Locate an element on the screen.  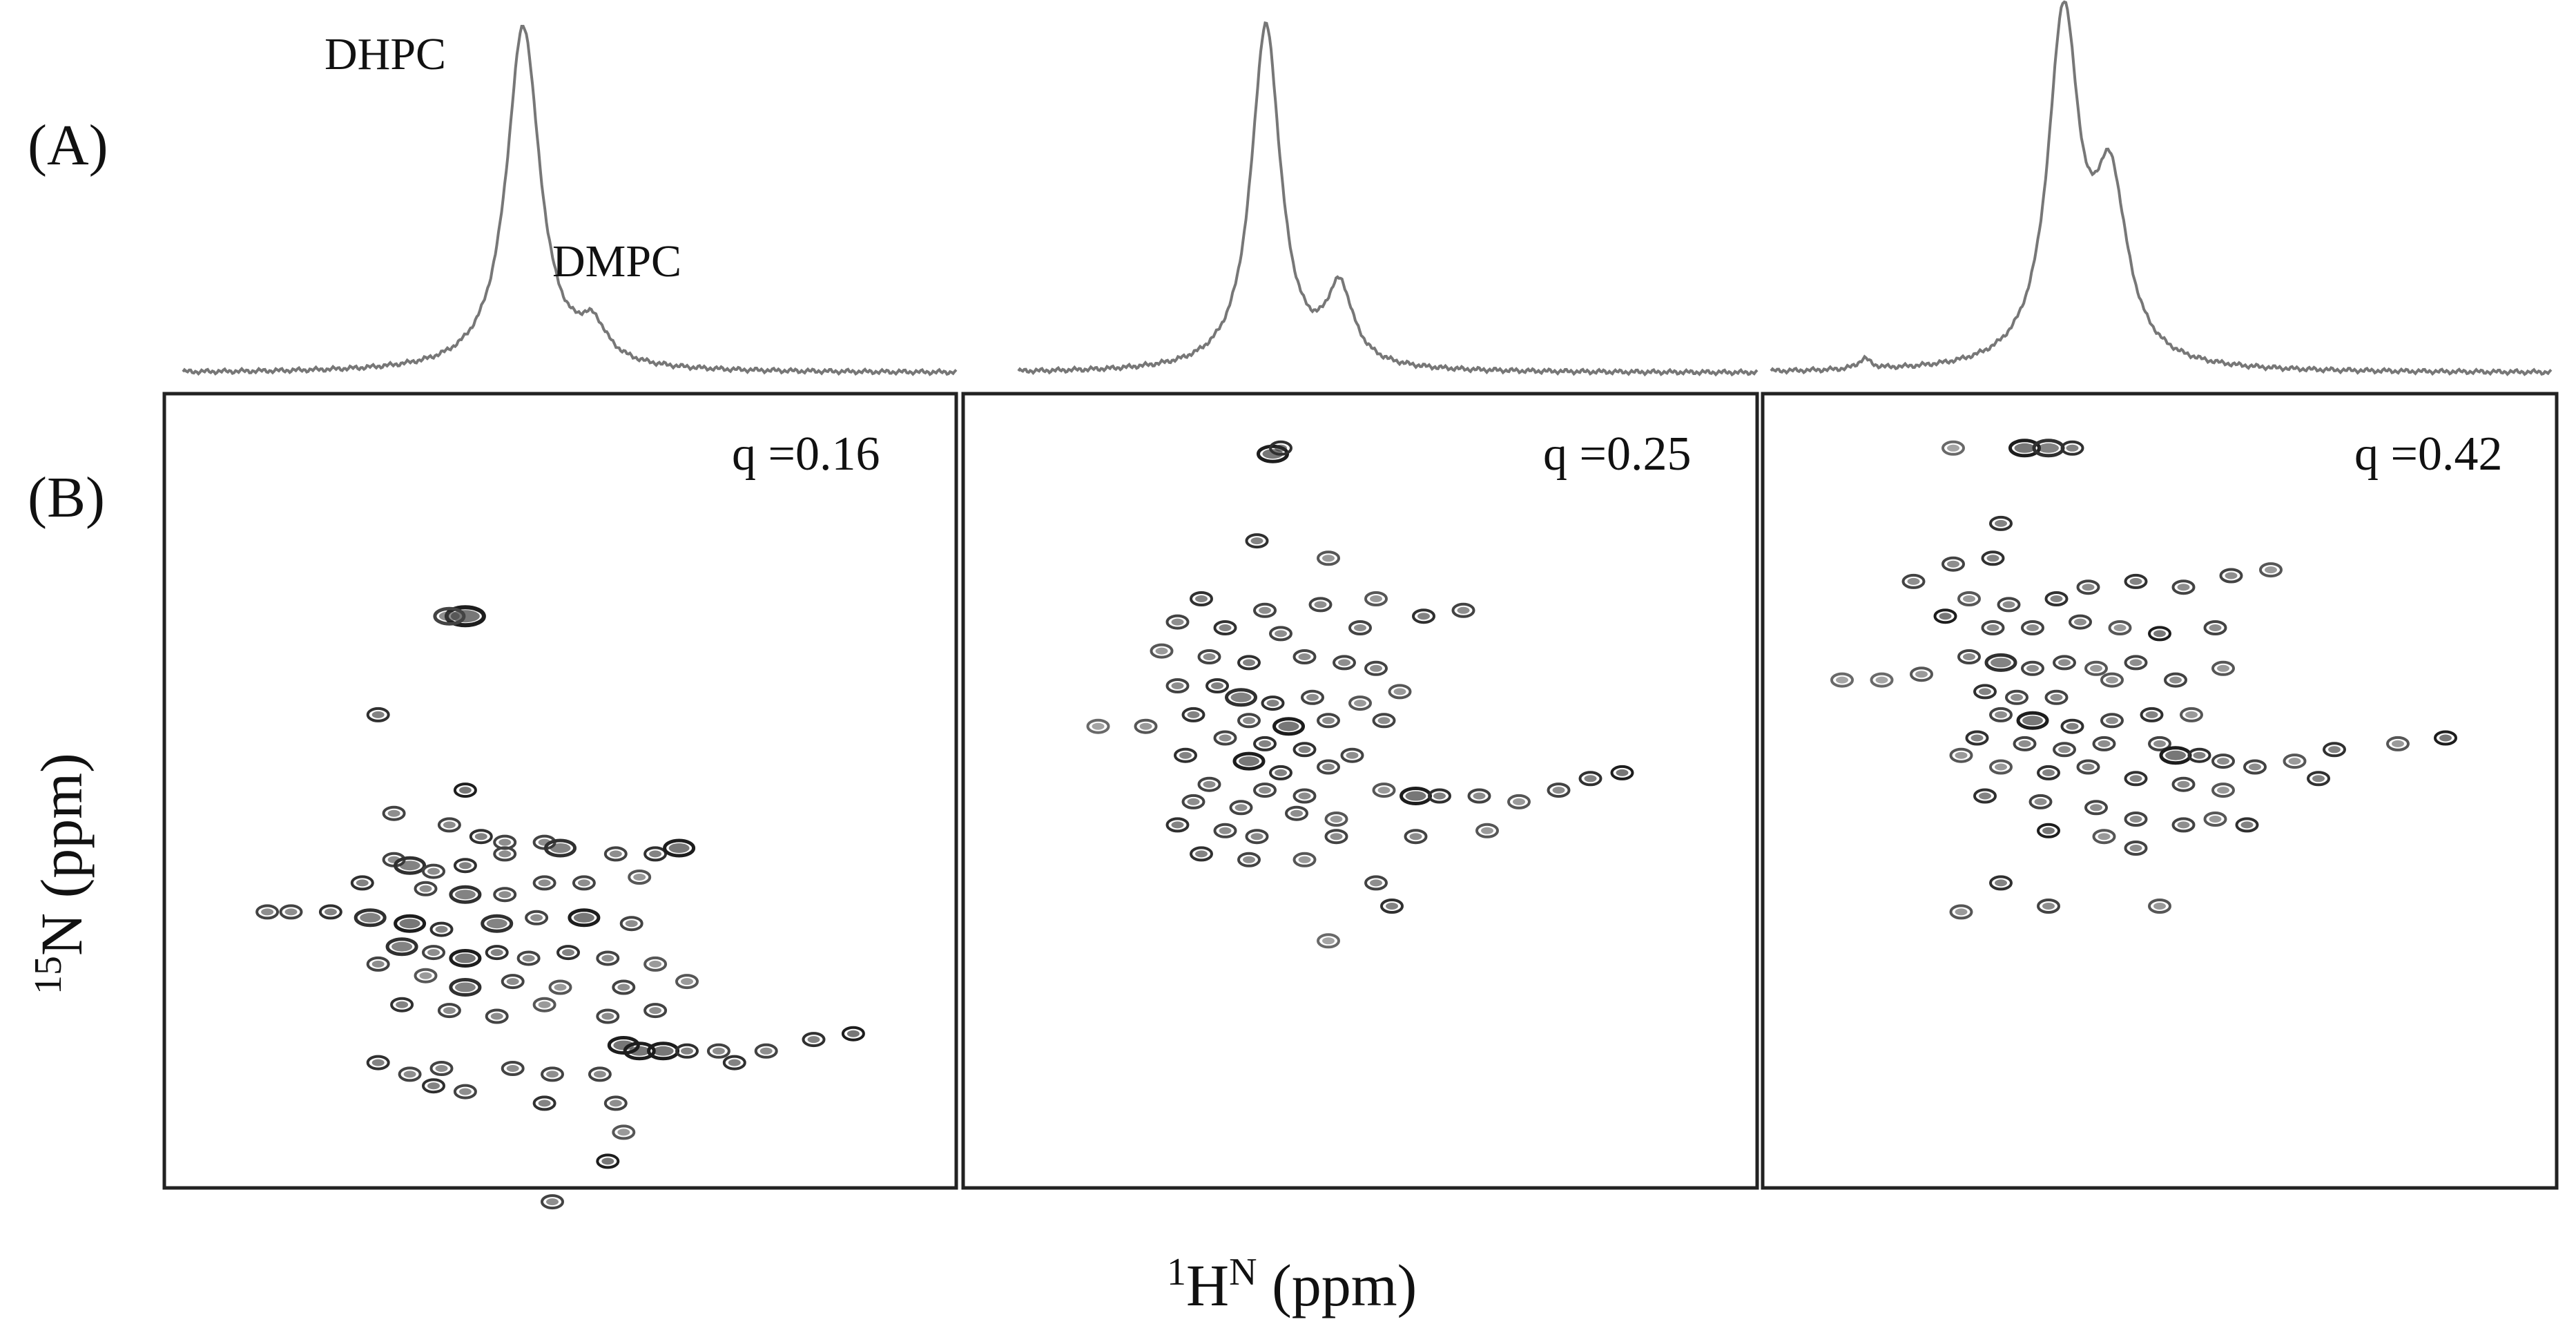
dhpc-peak-label: DHPC is located at coordinates (386, 54).